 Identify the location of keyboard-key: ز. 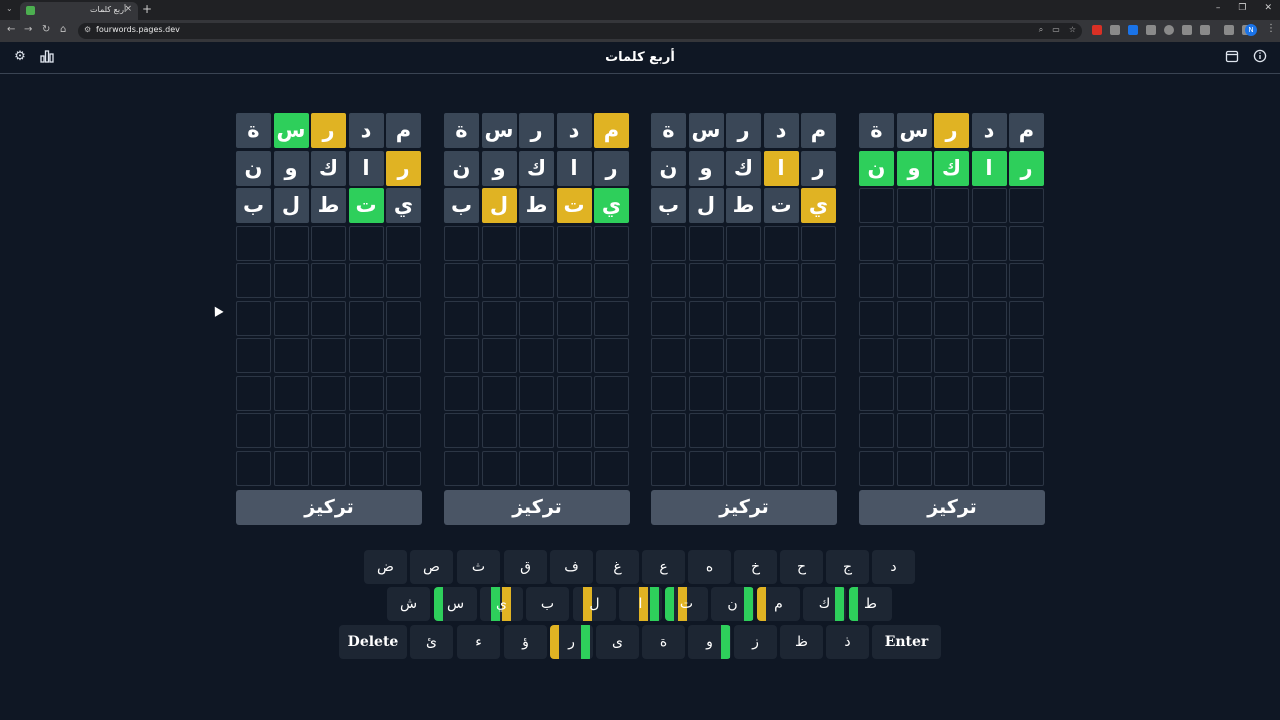
(755, 642).